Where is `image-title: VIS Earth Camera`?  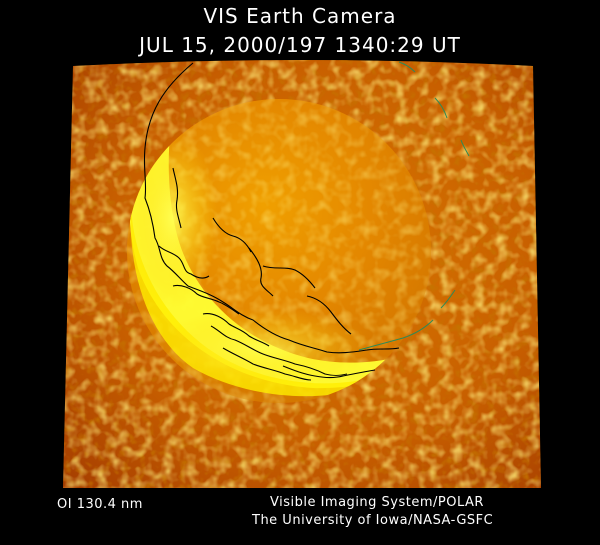 image-title: VIS Earth Camera is located at coordinates (300, 16).